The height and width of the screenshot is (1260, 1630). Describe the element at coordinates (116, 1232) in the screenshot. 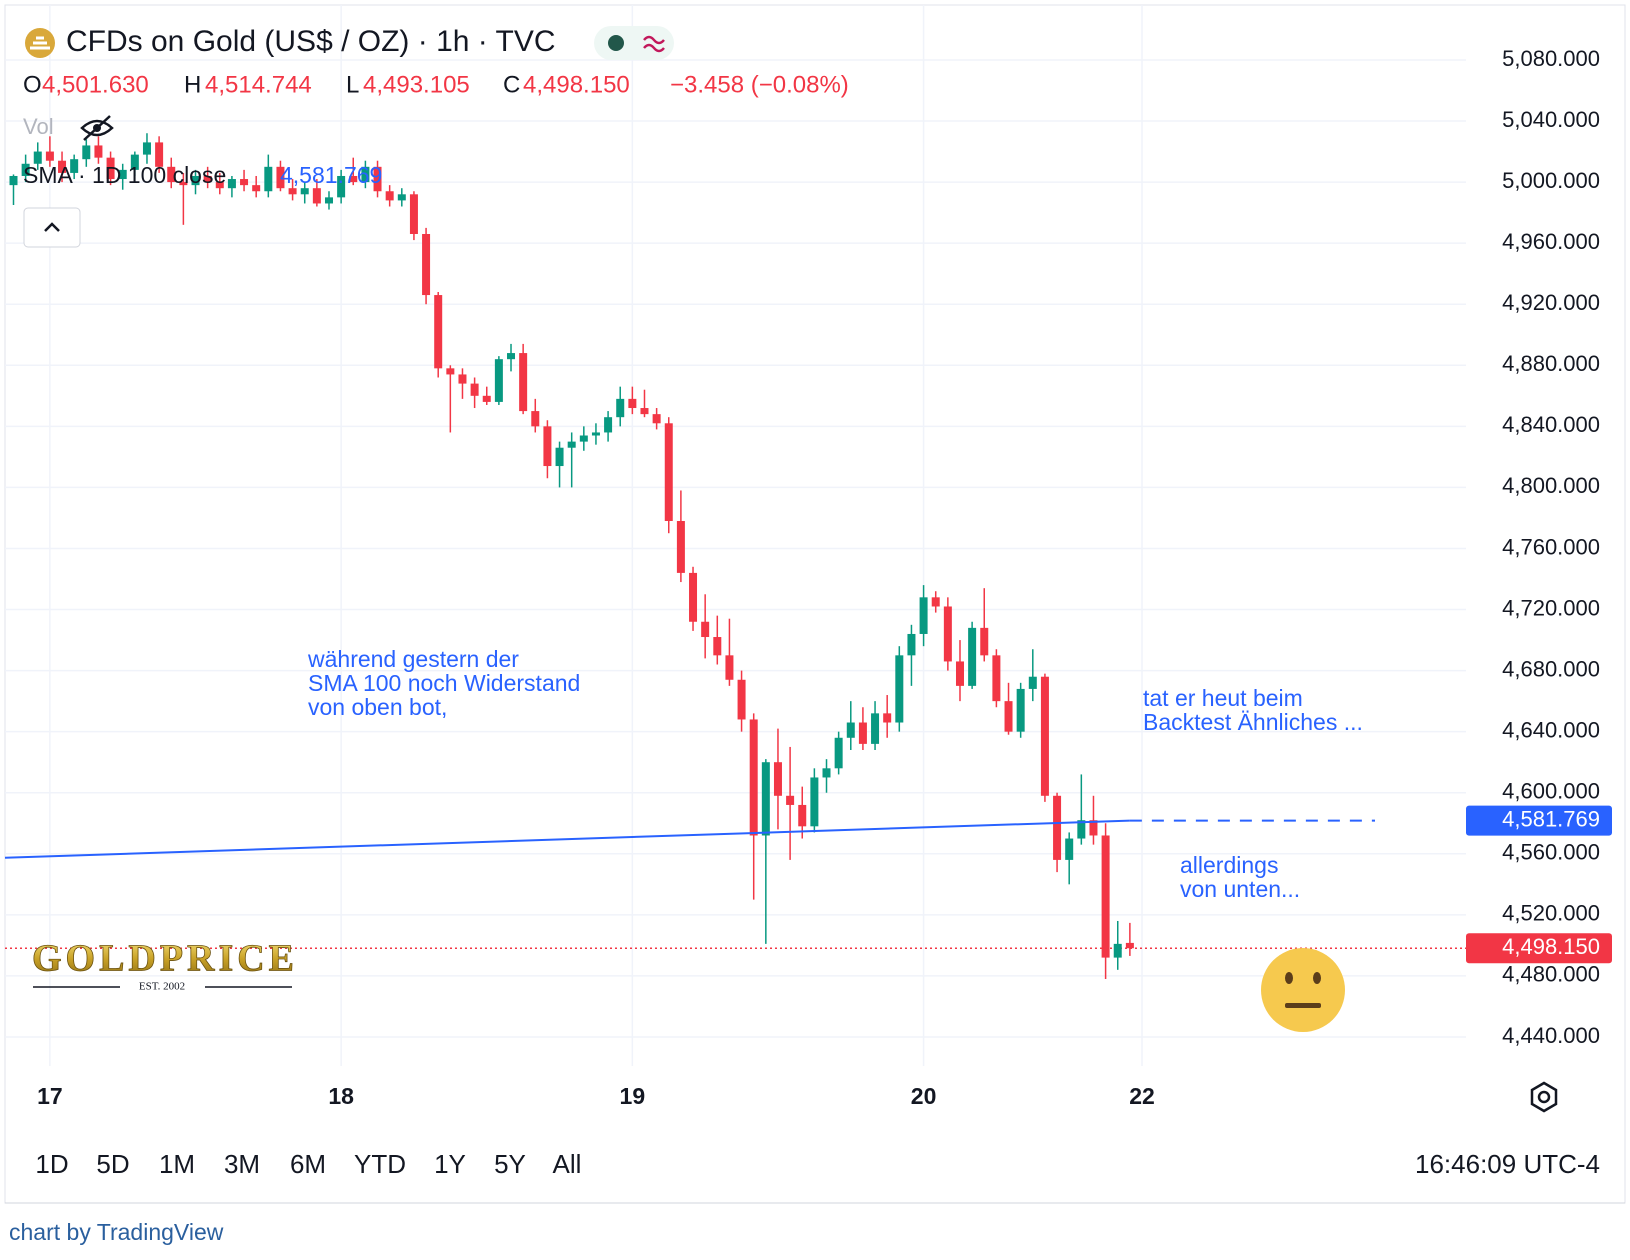

I see `attribution: chart by TradingView` at that location.